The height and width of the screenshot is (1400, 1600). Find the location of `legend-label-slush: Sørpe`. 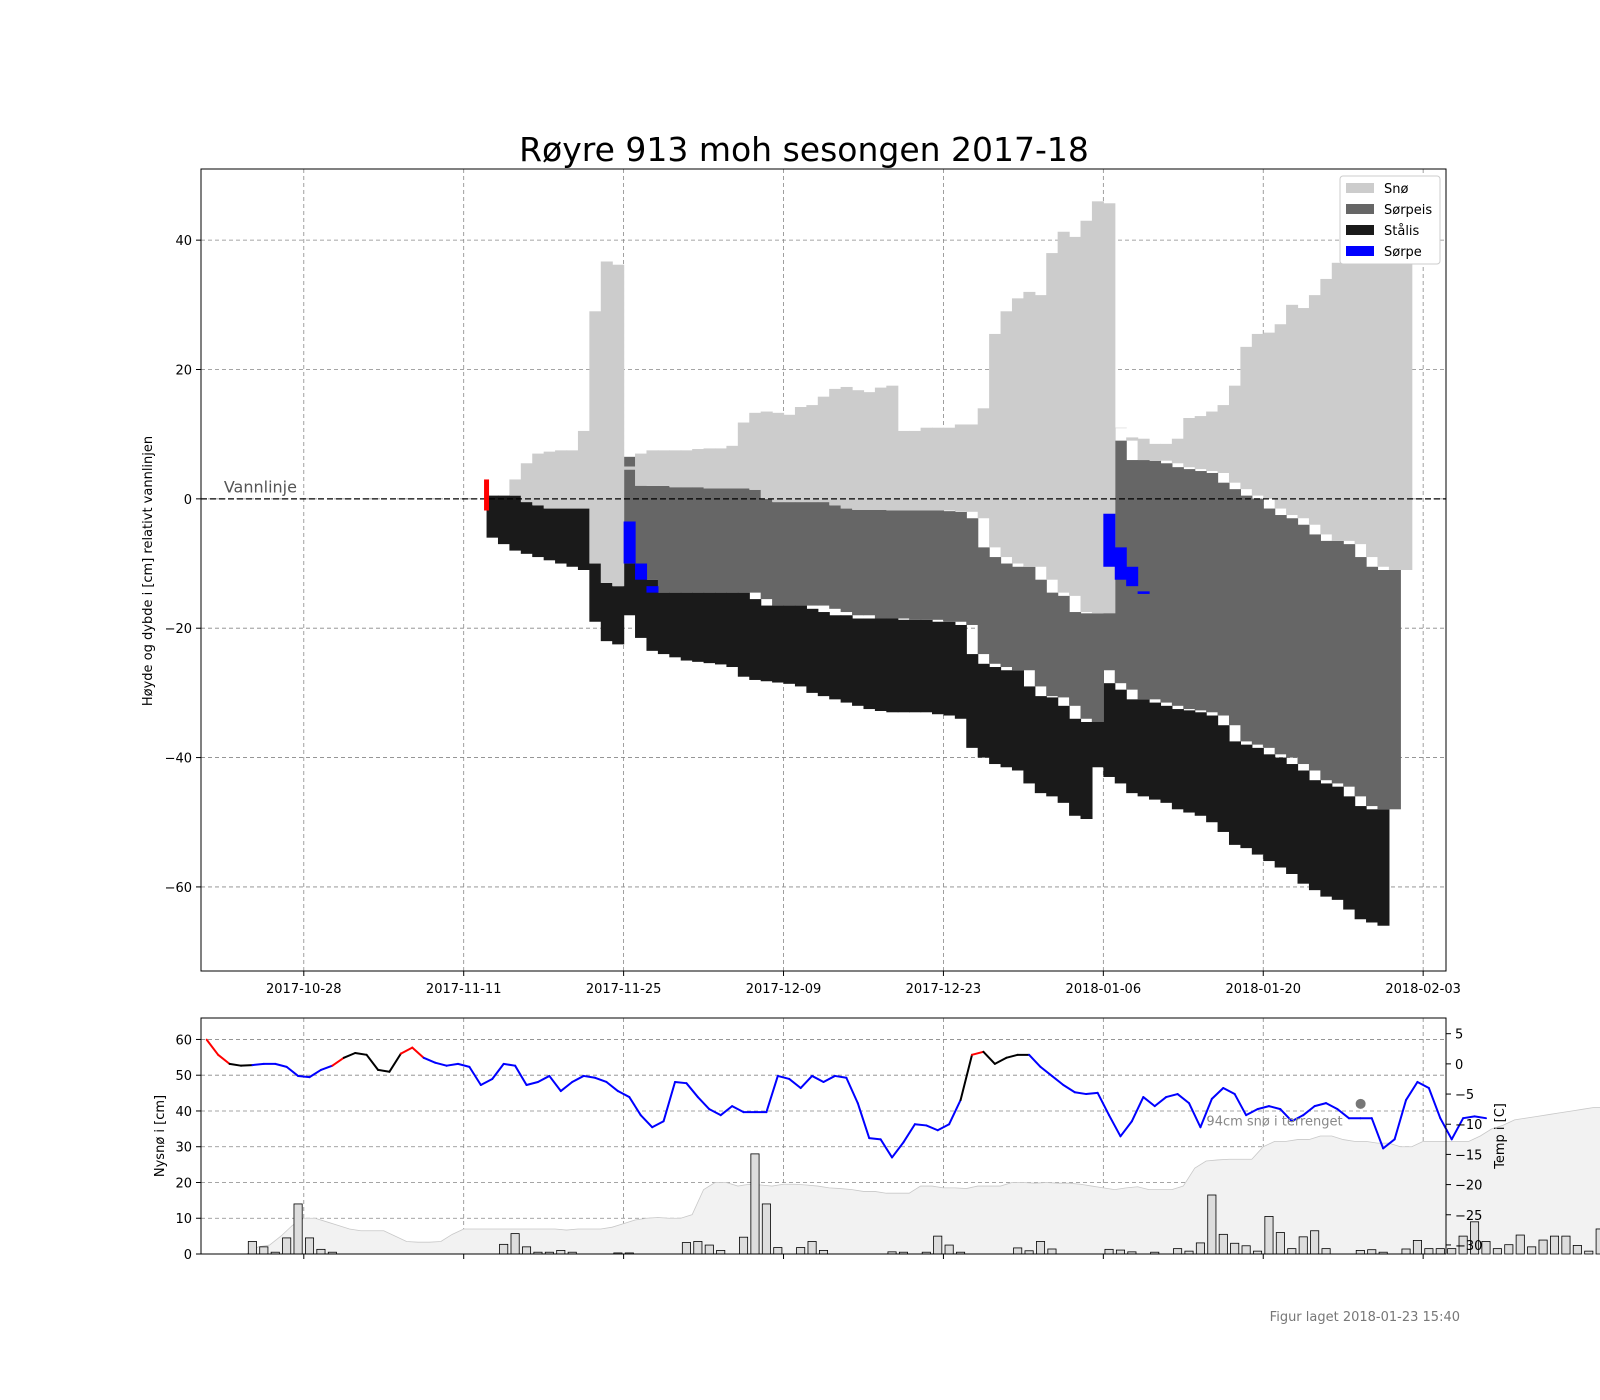

legend-label-slush: Sørpe is located at coordinates (1403, 252).